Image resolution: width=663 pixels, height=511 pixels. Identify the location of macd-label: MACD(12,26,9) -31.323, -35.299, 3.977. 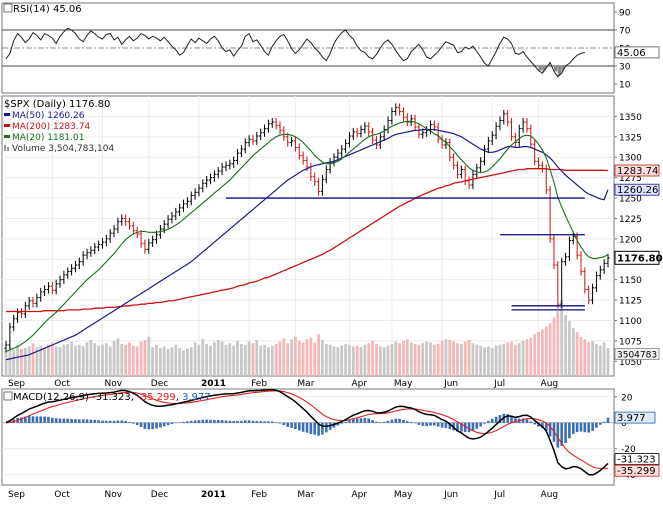
(112, 397).